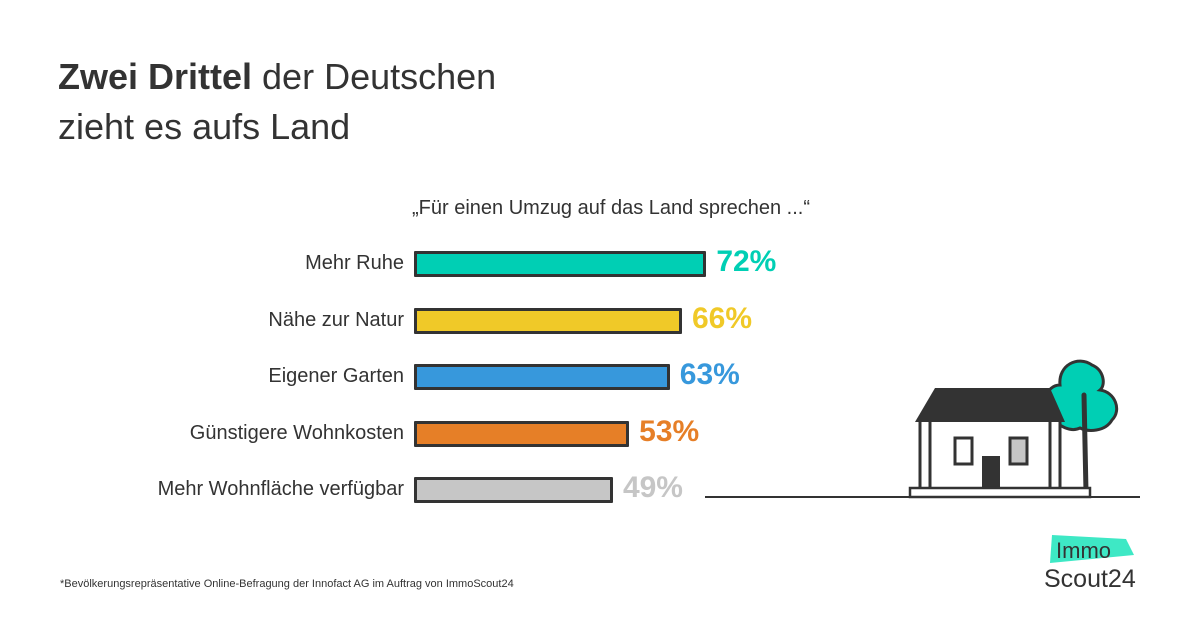 Image resolution: width=1200 pixels, height=630 pixels. I want to click on category-label: Nähe zur Natur, so click(336, 319).